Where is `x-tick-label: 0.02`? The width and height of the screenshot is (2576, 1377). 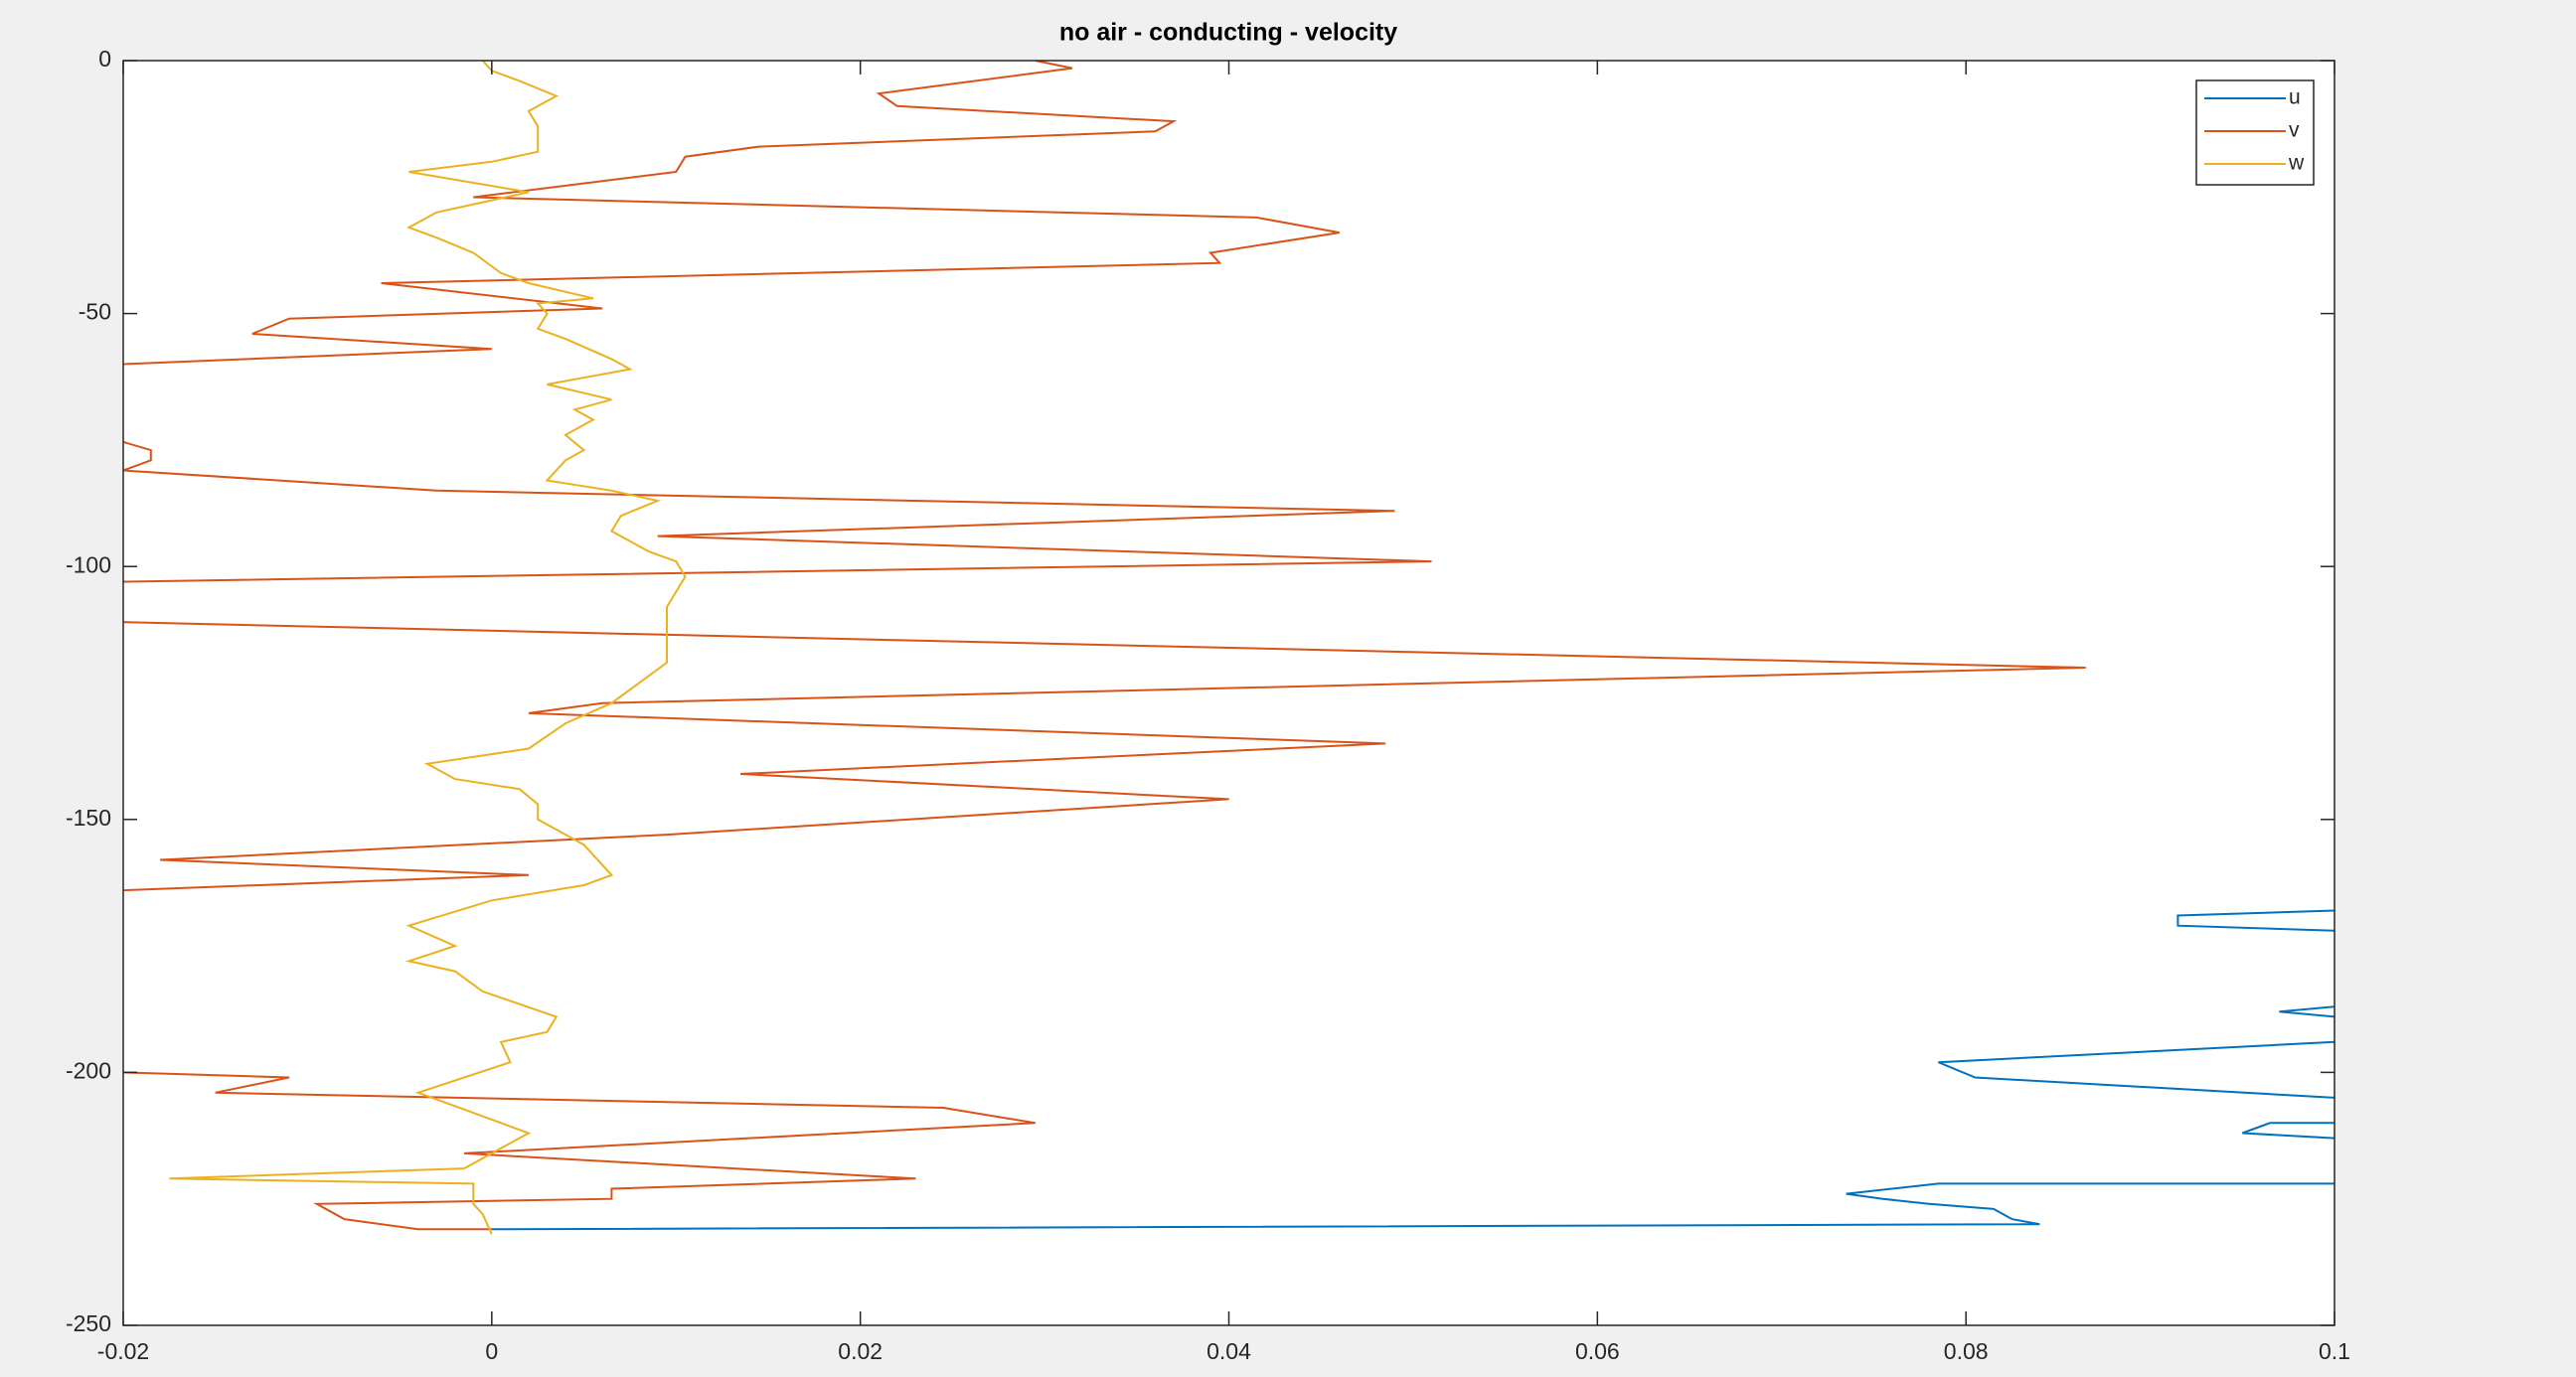
x-tick-label: 0.02 is located at coordinates (860, 1351).